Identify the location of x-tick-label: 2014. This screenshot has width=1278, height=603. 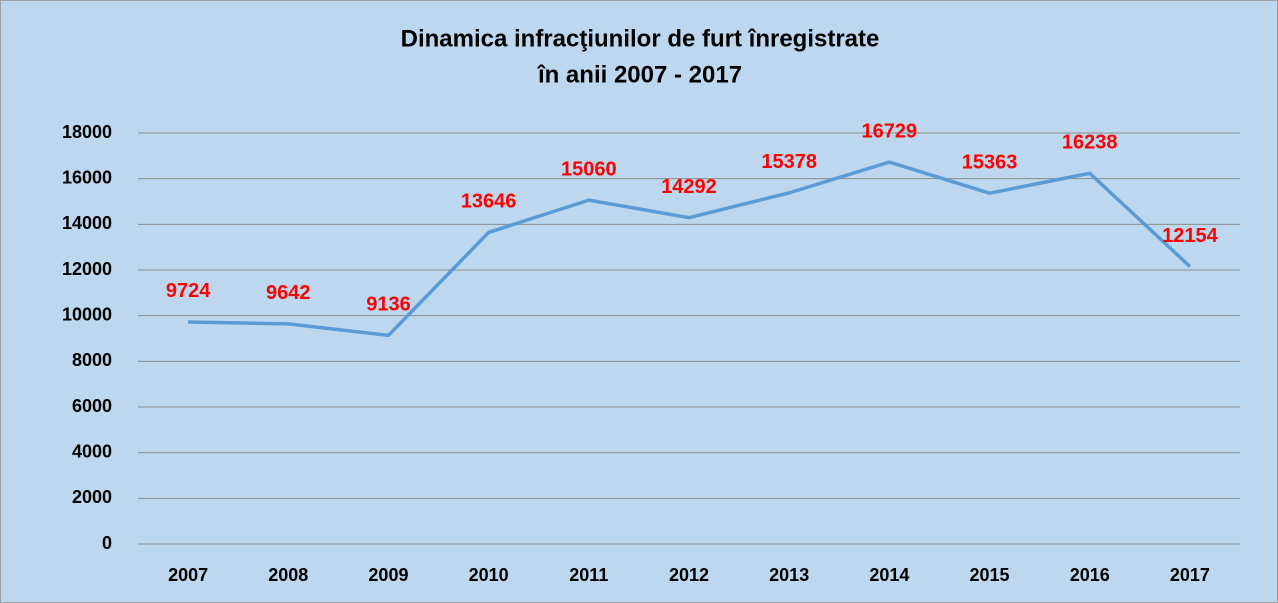
(889, 575).